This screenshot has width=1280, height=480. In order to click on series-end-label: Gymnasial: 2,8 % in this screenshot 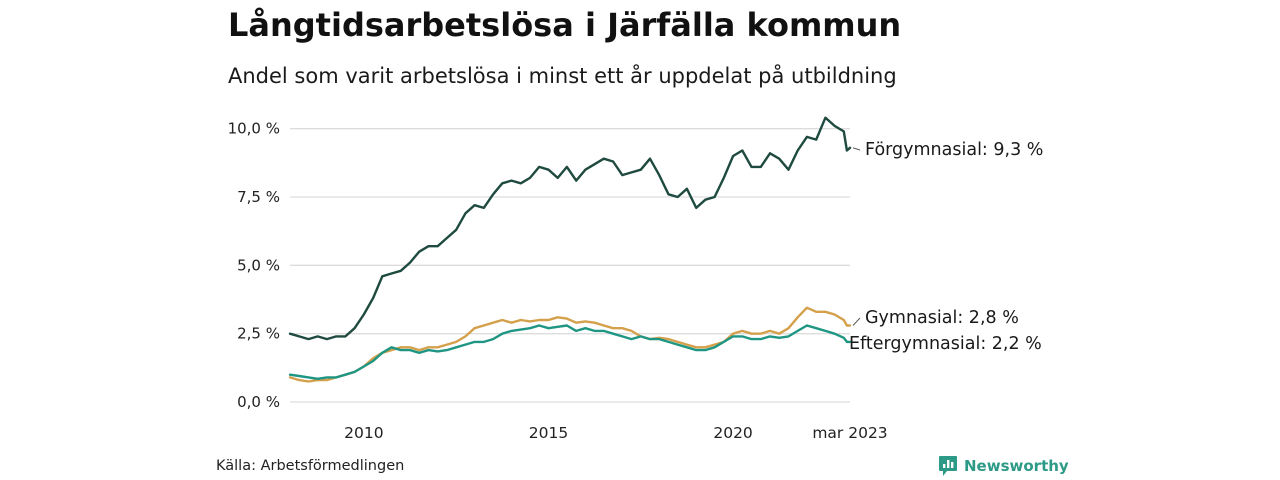, I will do `click(942, 318)`.